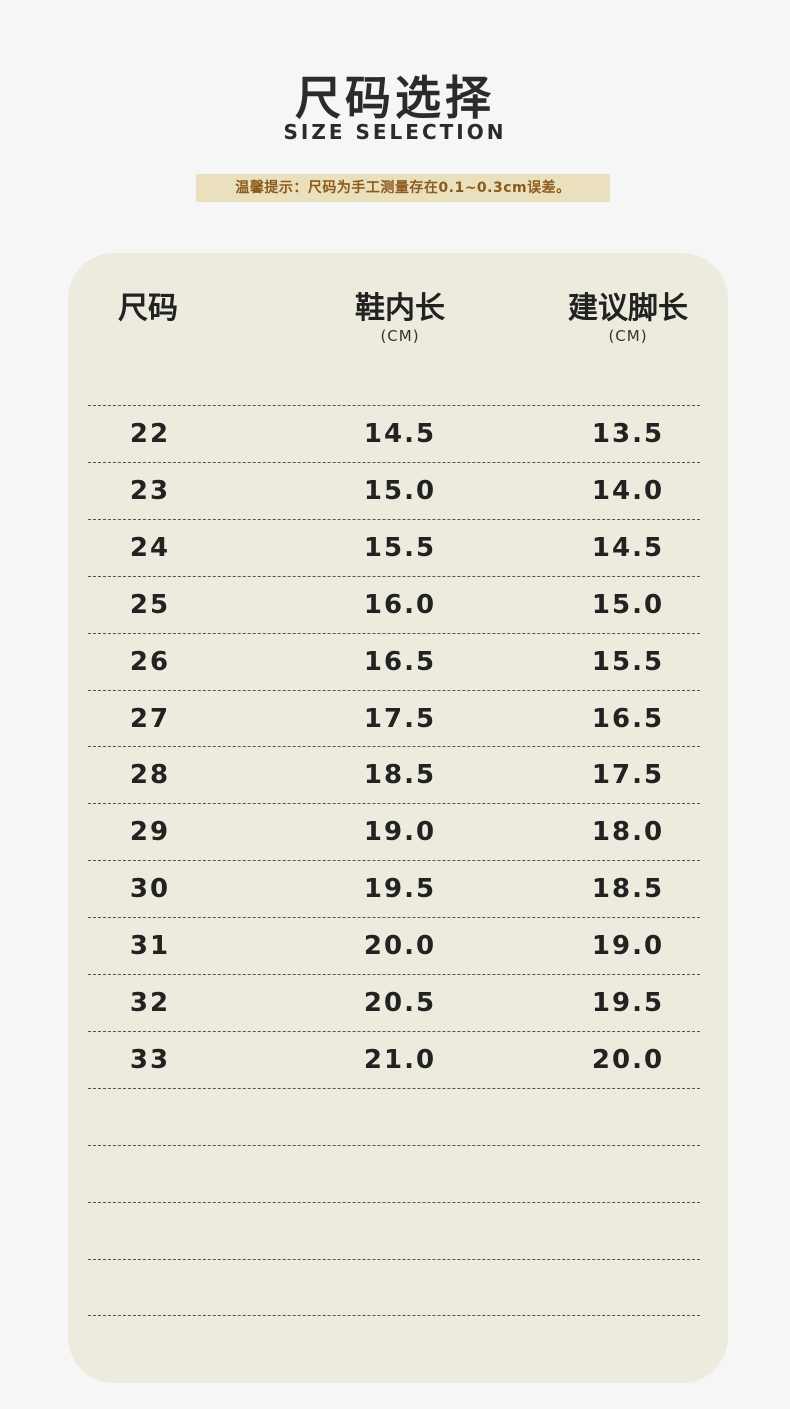 Image resolution: width=790 pixels, height=1409 pixels. What do you see at coordinates (150, 661) in the screenshot?
I see `size-cell: 26` at bounding box center [150, 661].